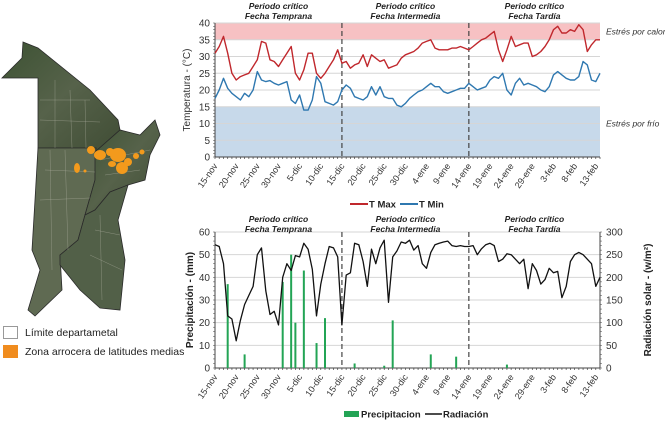 This screenshot has width=665, height=435. Describe the element at coordinates (407, 131) in the screenshot. I see `cold-stress-band` at that location.